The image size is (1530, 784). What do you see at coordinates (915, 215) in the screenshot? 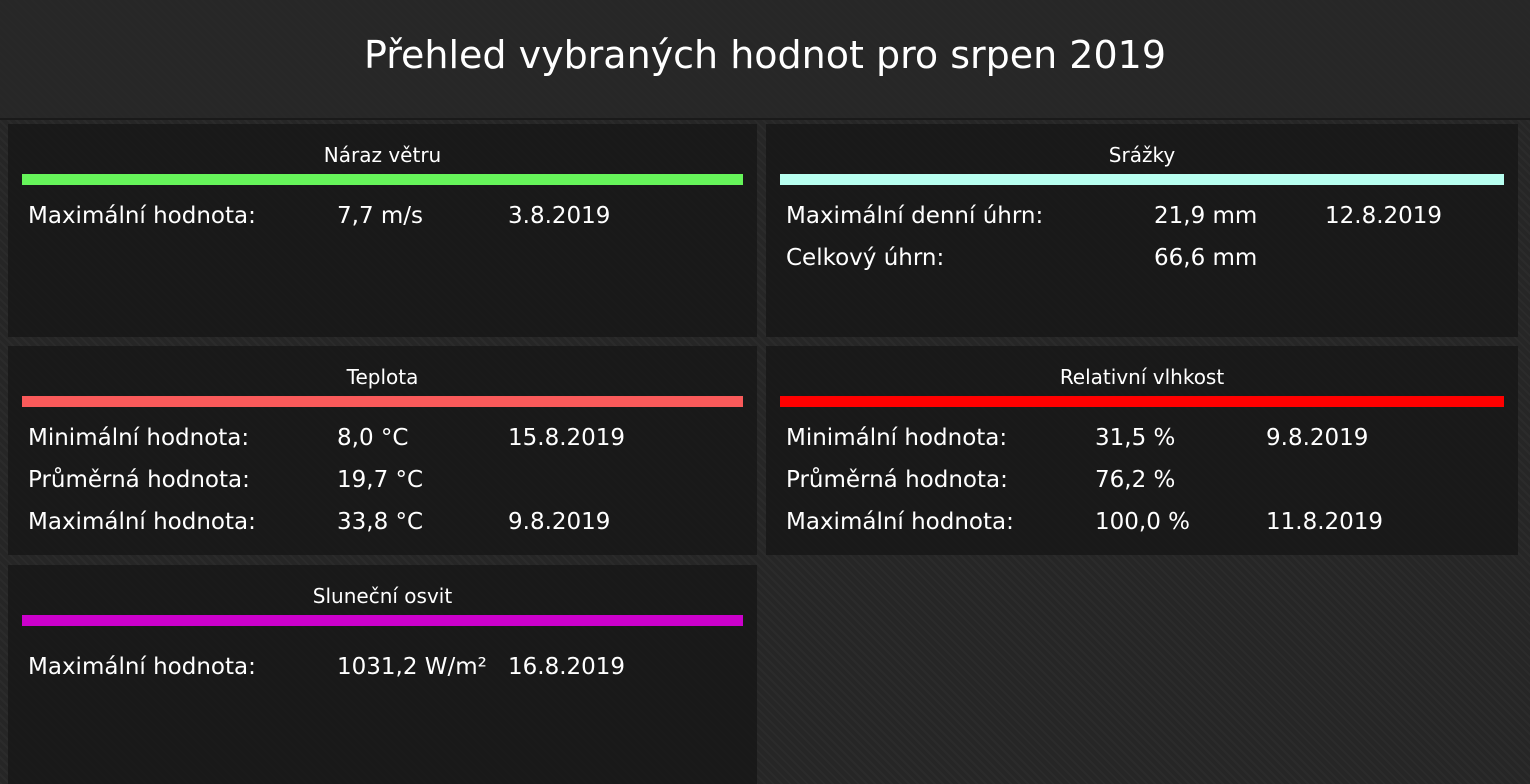
I see `row-label: Maximální denní úhrn:` at bounding box center [915, 215].